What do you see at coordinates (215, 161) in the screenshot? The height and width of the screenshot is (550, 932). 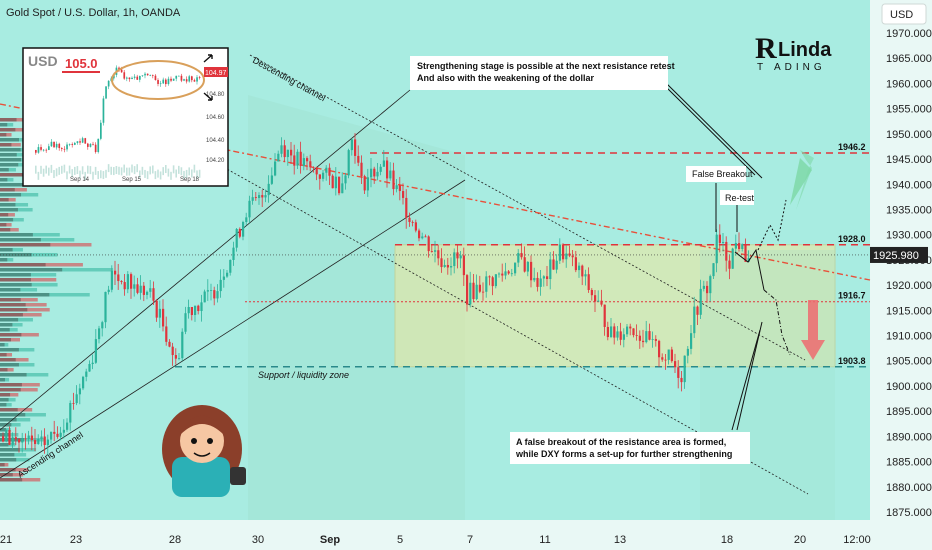 I see `inset-ytick-4: 104.20` at bounding box center [215, 161].